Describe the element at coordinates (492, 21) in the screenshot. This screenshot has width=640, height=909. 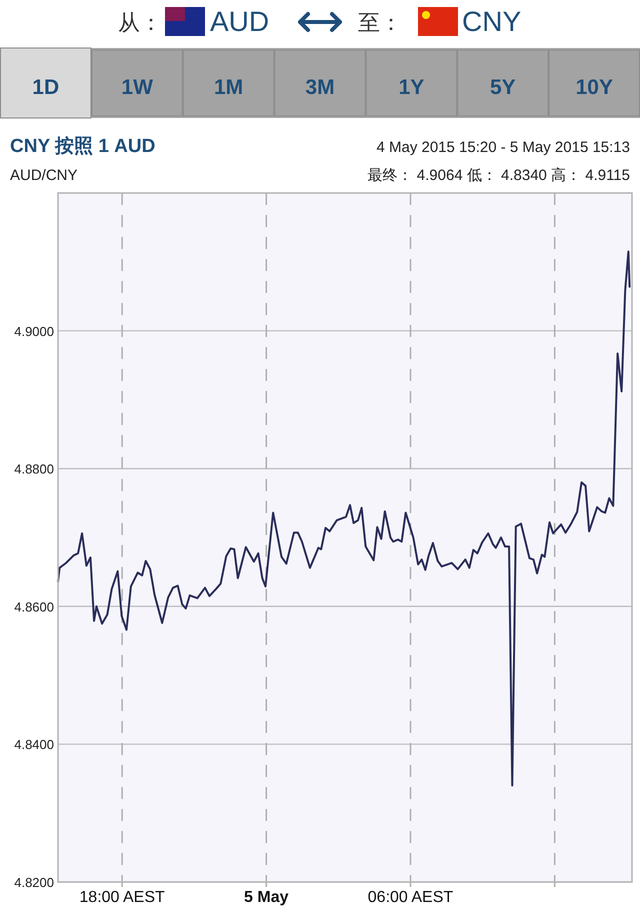
I see `text: CNY` at that location.